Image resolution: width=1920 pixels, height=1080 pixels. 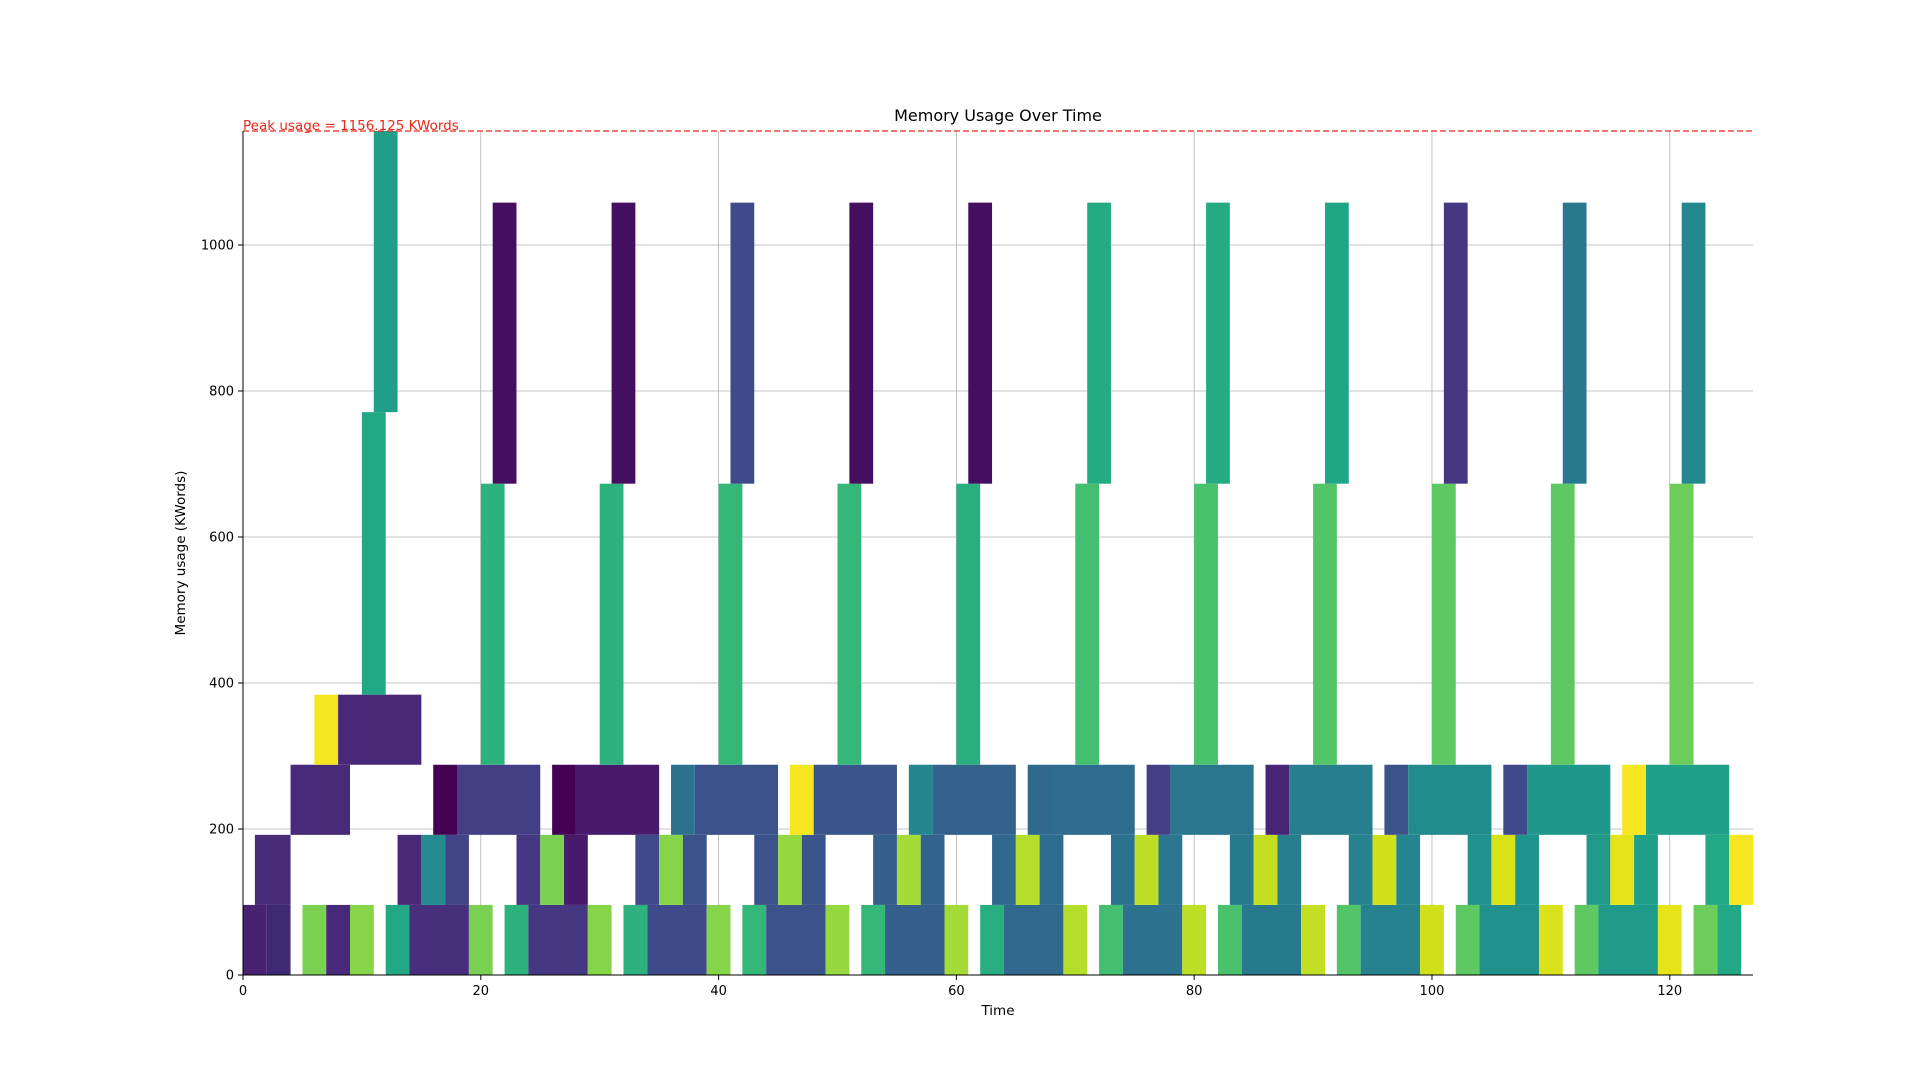 What do you see at coordinates (230, 976) in the screenshot?
I see `y-tick-label: 0` at bounding box center [230, 976].